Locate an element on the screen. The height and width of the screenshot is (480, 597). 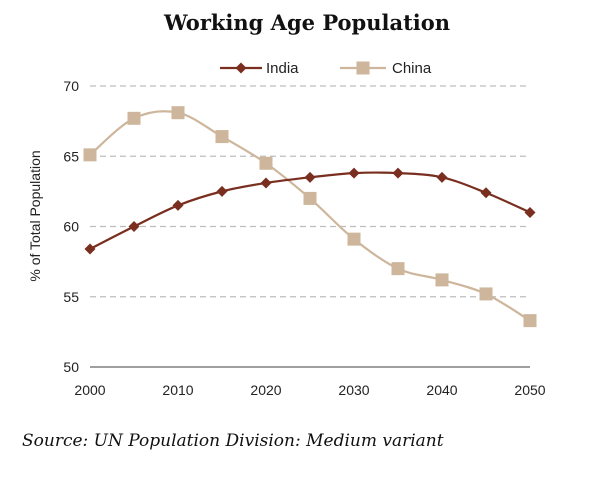
x-tick-label: 2000 is located at coordinates (89, 390).